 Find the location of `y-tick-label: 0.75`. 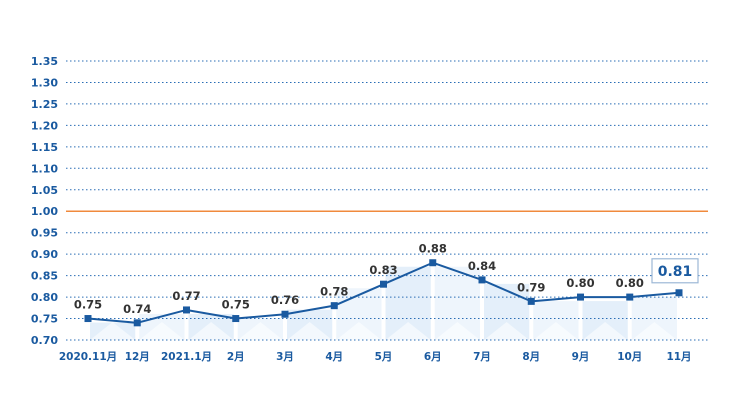

y-tick-label: 0.75 is located at coordinates (44, 319).